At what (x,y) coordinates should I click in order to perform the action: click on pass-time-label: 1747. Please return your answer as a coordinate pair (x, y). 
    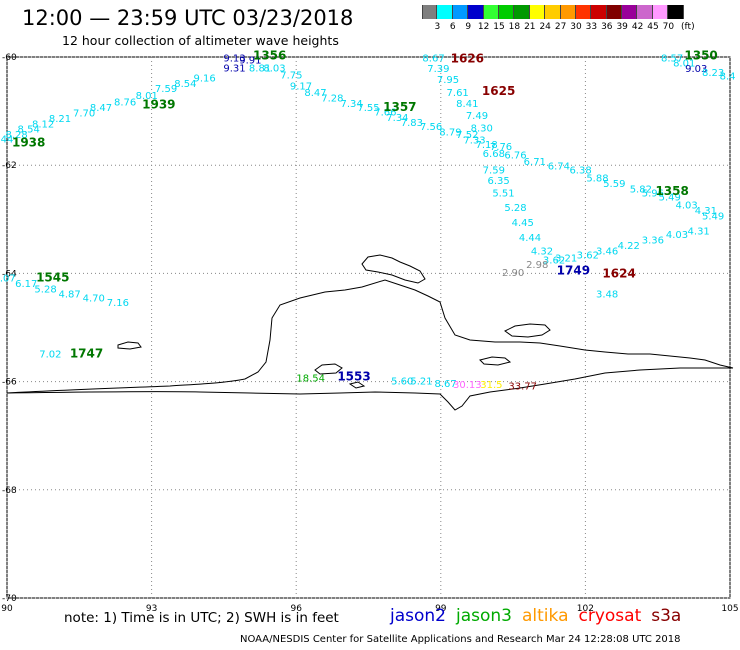
    Looking at the image, I should click on (86, 353).